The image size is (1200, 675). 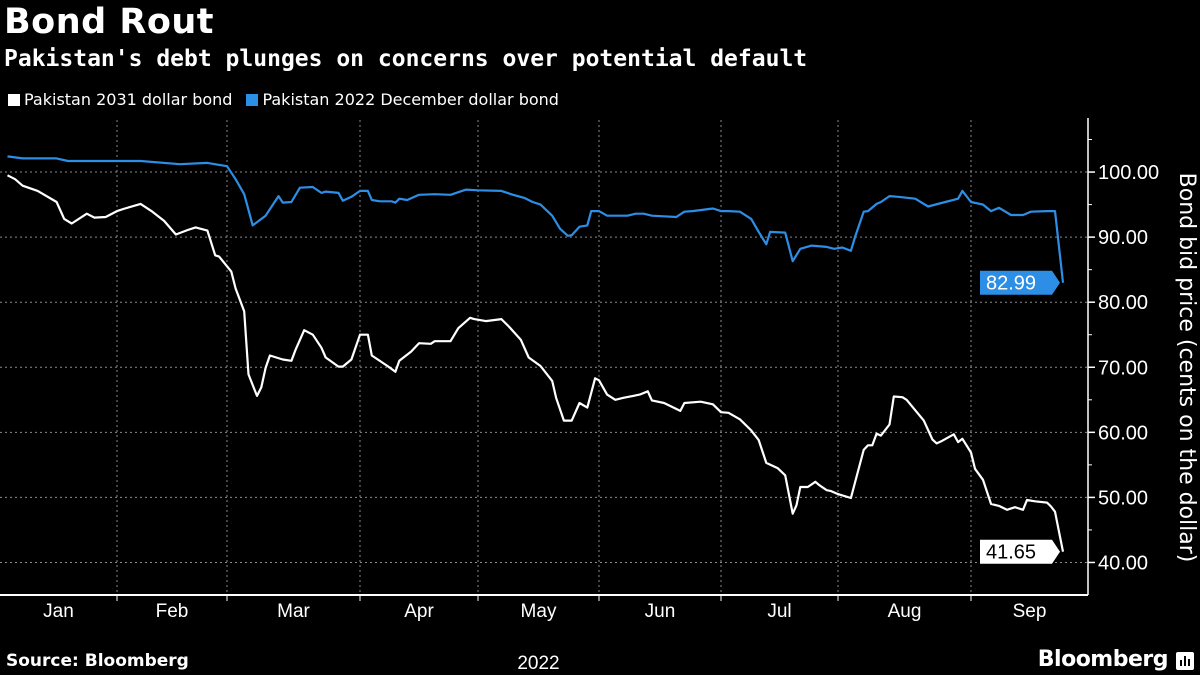 What do you see at coordinates (1011, 284) in the screenshot?
I see `last-value-label: 82.99` at bounding box center [1011, 284].